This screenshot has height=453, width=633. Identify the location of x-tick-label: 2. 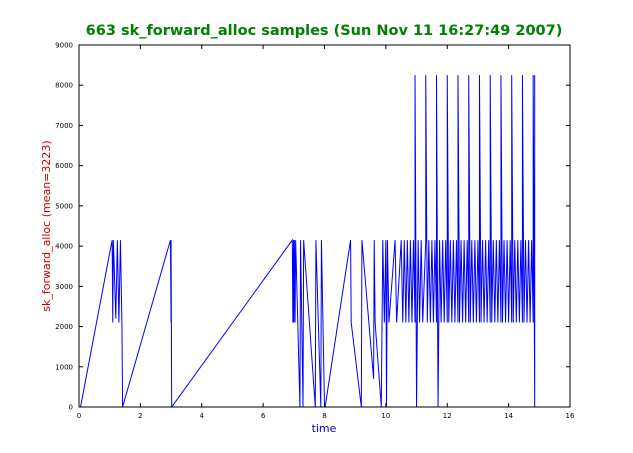
(140, 416).